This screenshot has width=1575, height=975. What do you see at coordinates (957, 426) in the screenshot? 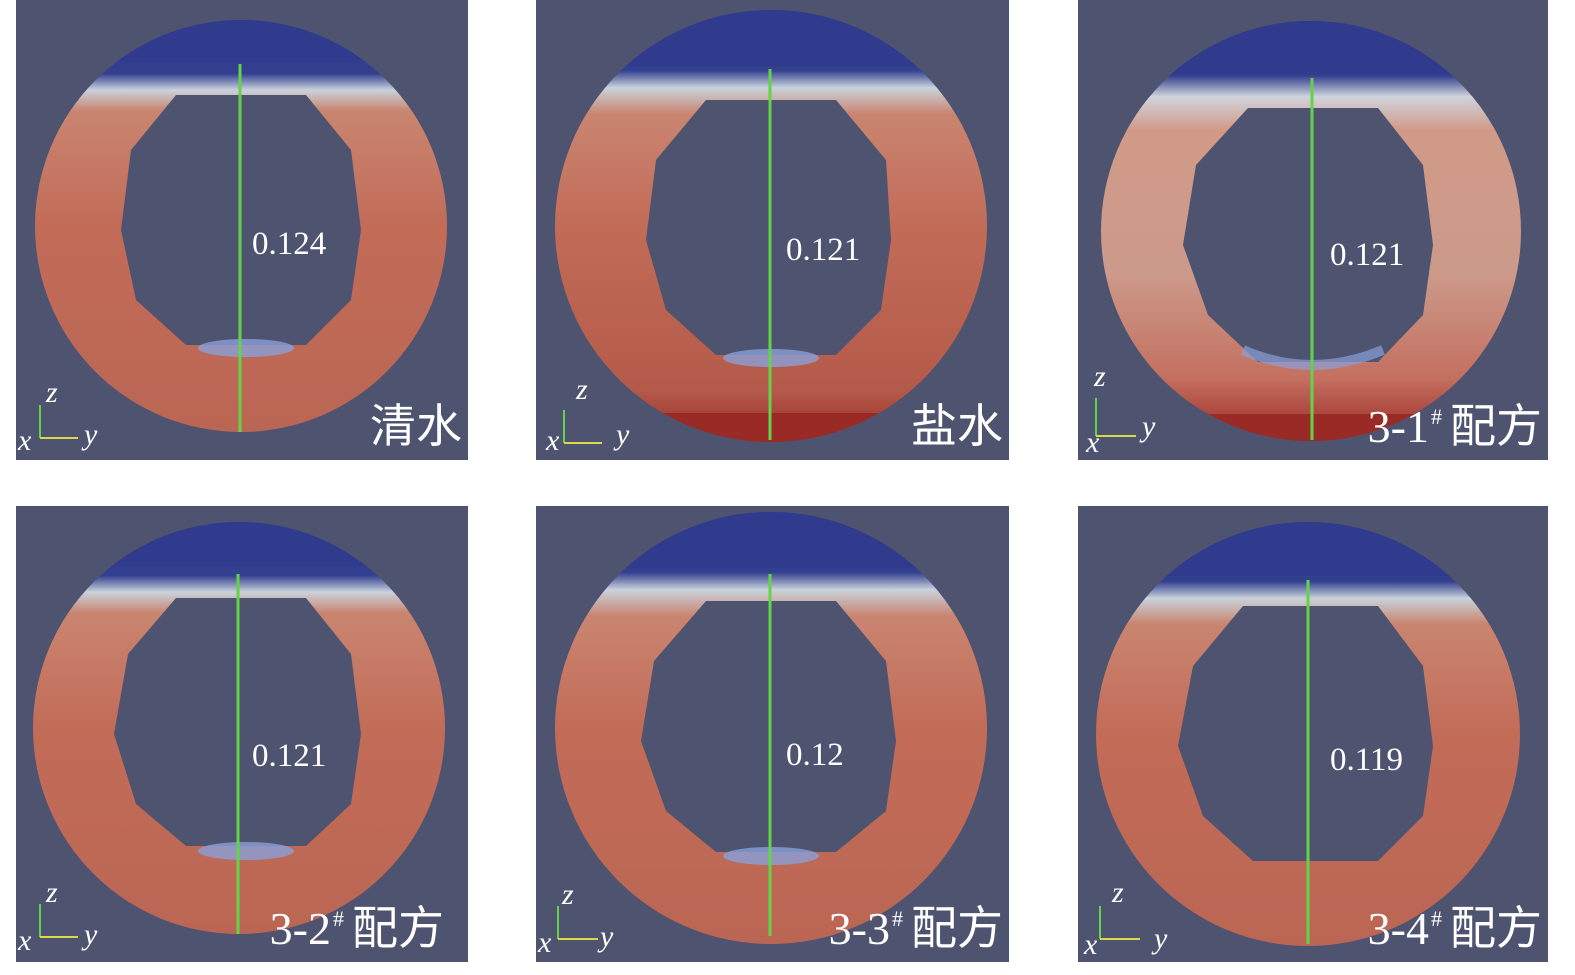
I see `panel-label: 盐水` at bounding box center [957, 426].